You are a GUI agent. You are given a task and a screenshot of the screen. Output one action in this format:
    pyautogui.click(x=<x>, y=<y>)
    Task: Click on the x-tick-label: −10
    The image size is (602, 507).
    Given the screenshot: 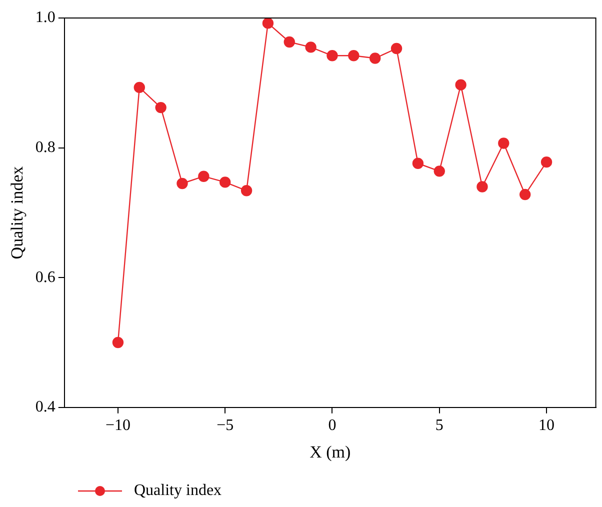 What is the action you would take?
    pyautogui.click(x=117, y=425)
    